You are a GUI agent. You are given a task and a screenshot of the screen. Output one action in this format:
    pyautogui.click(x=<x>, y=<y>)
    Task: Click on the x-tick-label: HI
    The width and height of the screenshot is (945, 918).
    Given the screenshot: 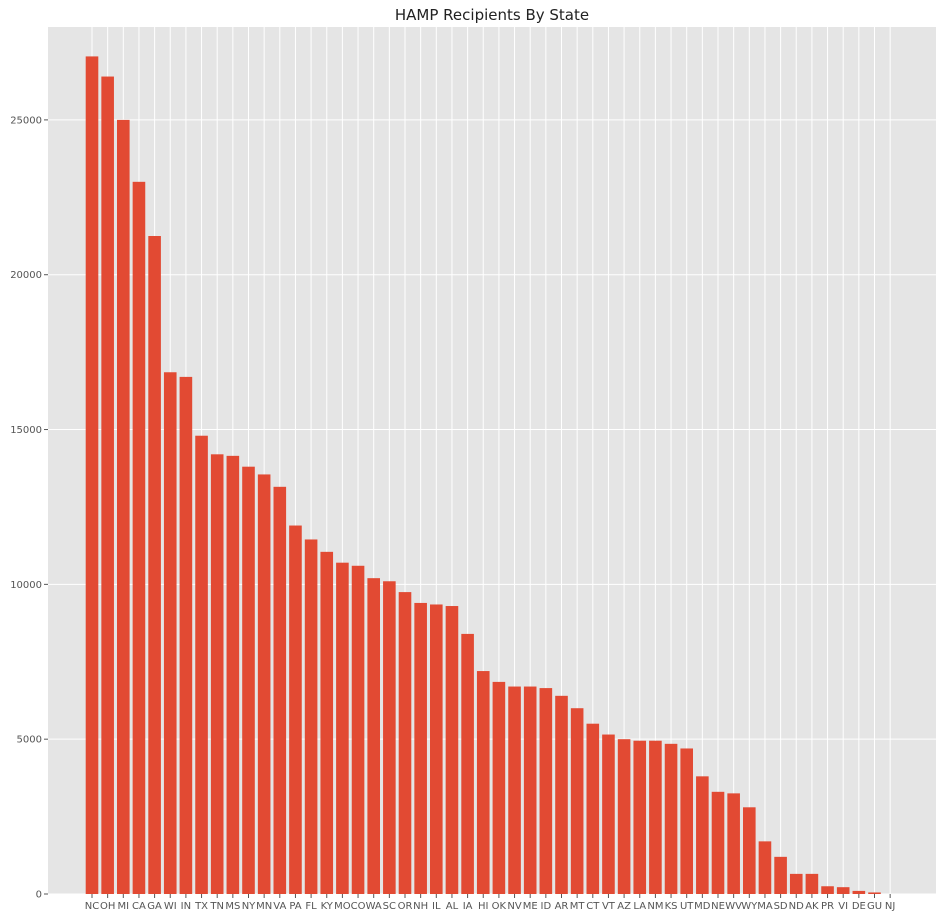 What is the action you would take?
    pyautogui.click(x=483, y=906)
    